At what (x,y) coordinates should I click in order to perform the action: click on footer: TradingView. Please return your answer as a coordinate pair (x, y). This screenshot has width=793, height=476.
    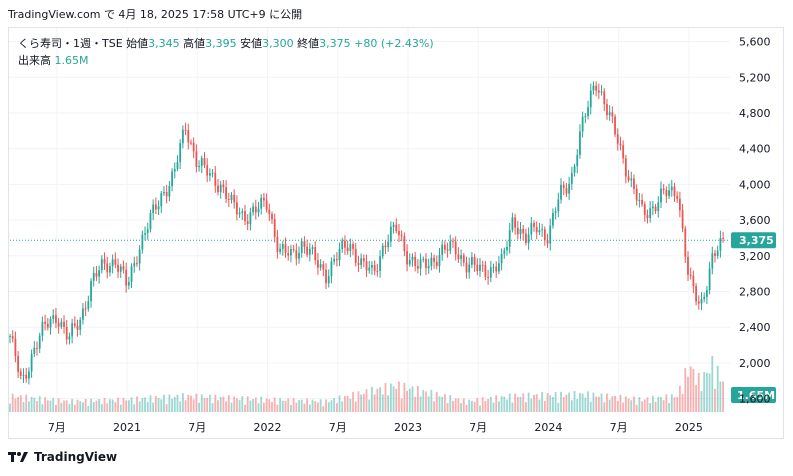
    Looking at the image, I should click on (62, 457).